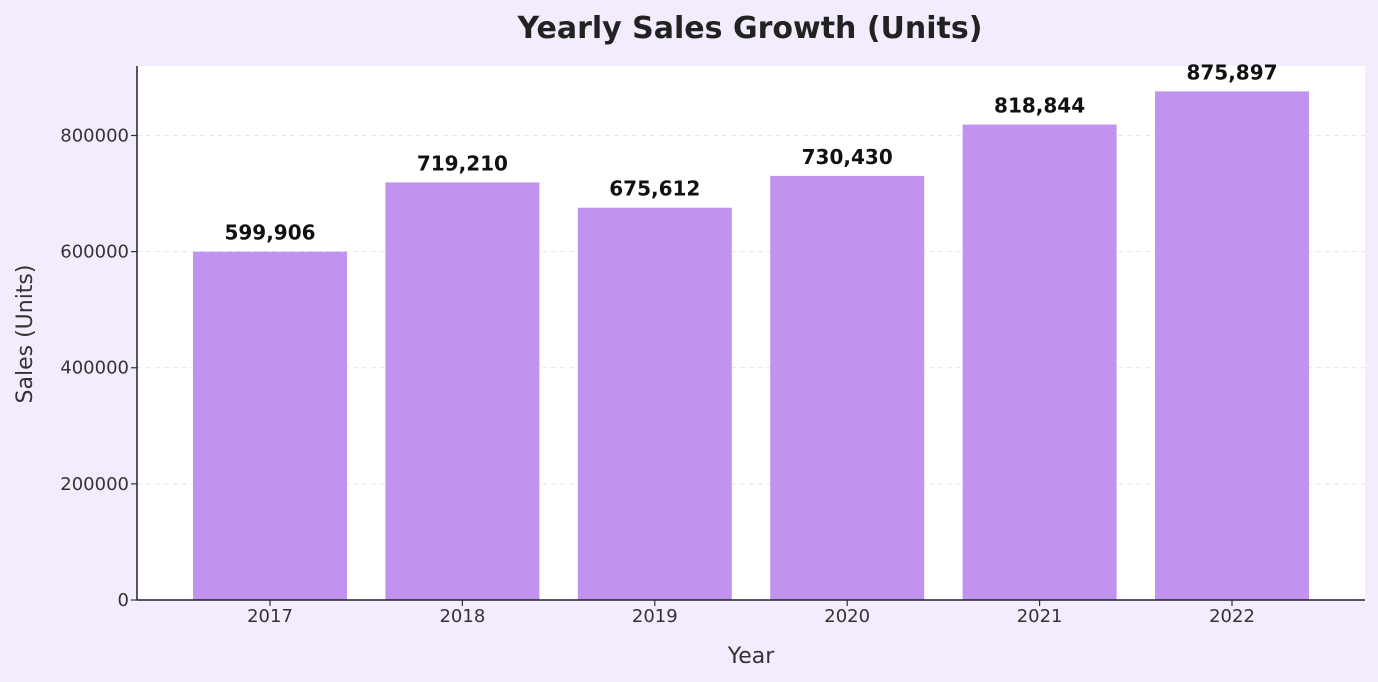 The image size is (1378, 682). I want to click on x-axis-label: Year, so click(751, 656).